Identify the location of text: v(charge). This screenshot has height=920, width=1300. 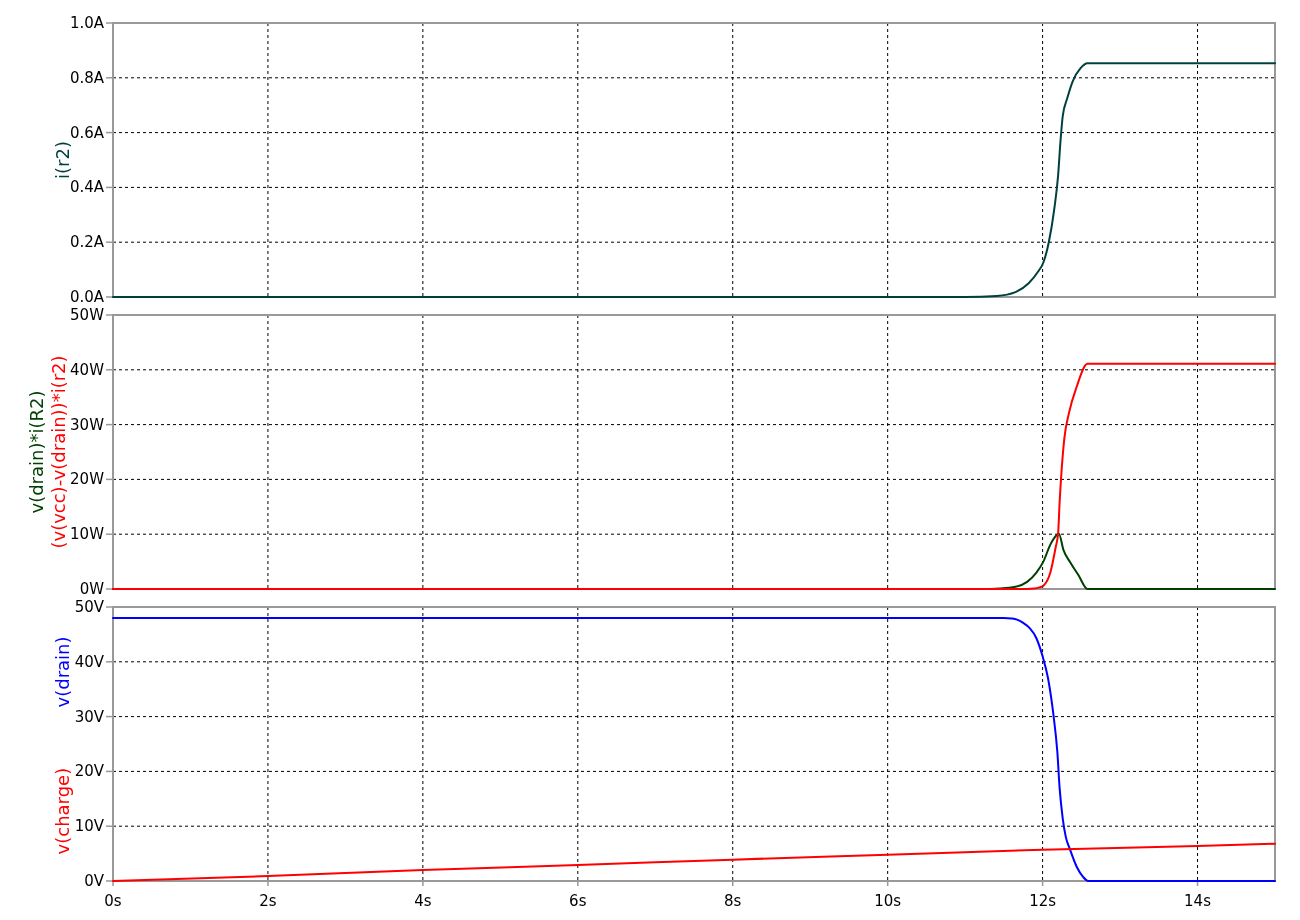
(62, 811).